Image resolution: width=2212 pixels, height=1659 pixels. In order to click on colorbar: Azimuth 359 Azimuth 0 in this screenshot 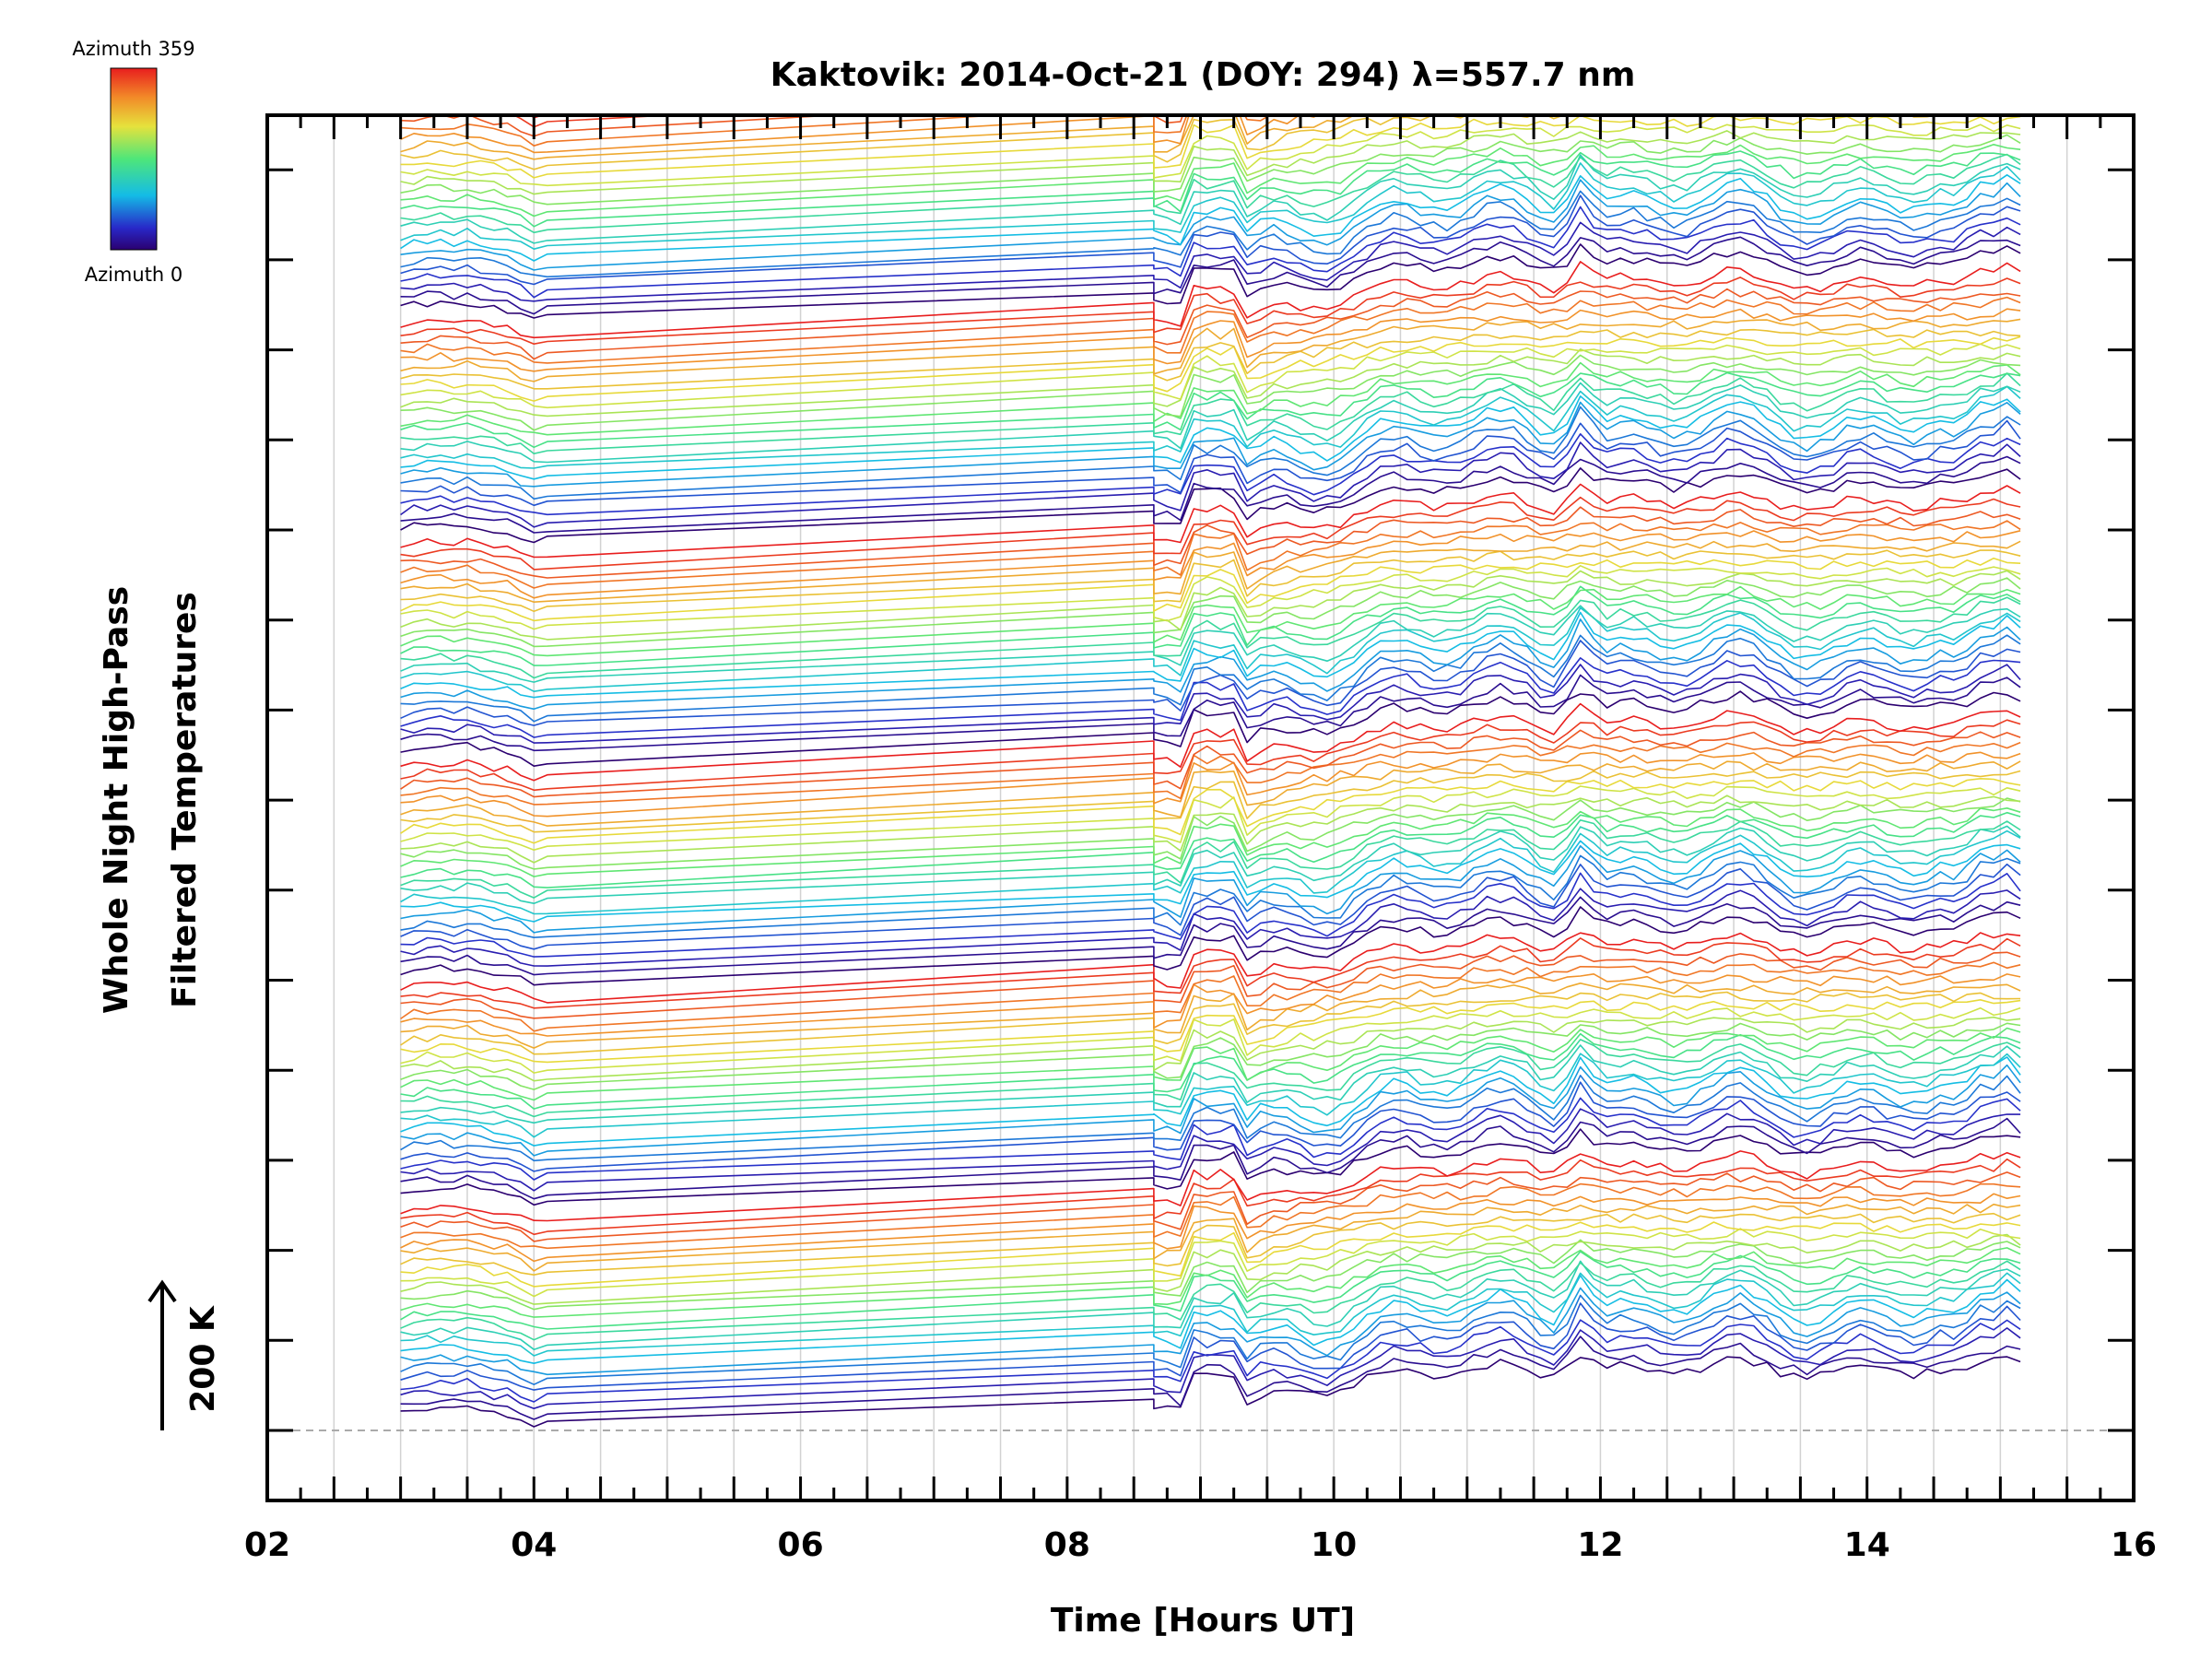, I will do `click(133, 162)`.